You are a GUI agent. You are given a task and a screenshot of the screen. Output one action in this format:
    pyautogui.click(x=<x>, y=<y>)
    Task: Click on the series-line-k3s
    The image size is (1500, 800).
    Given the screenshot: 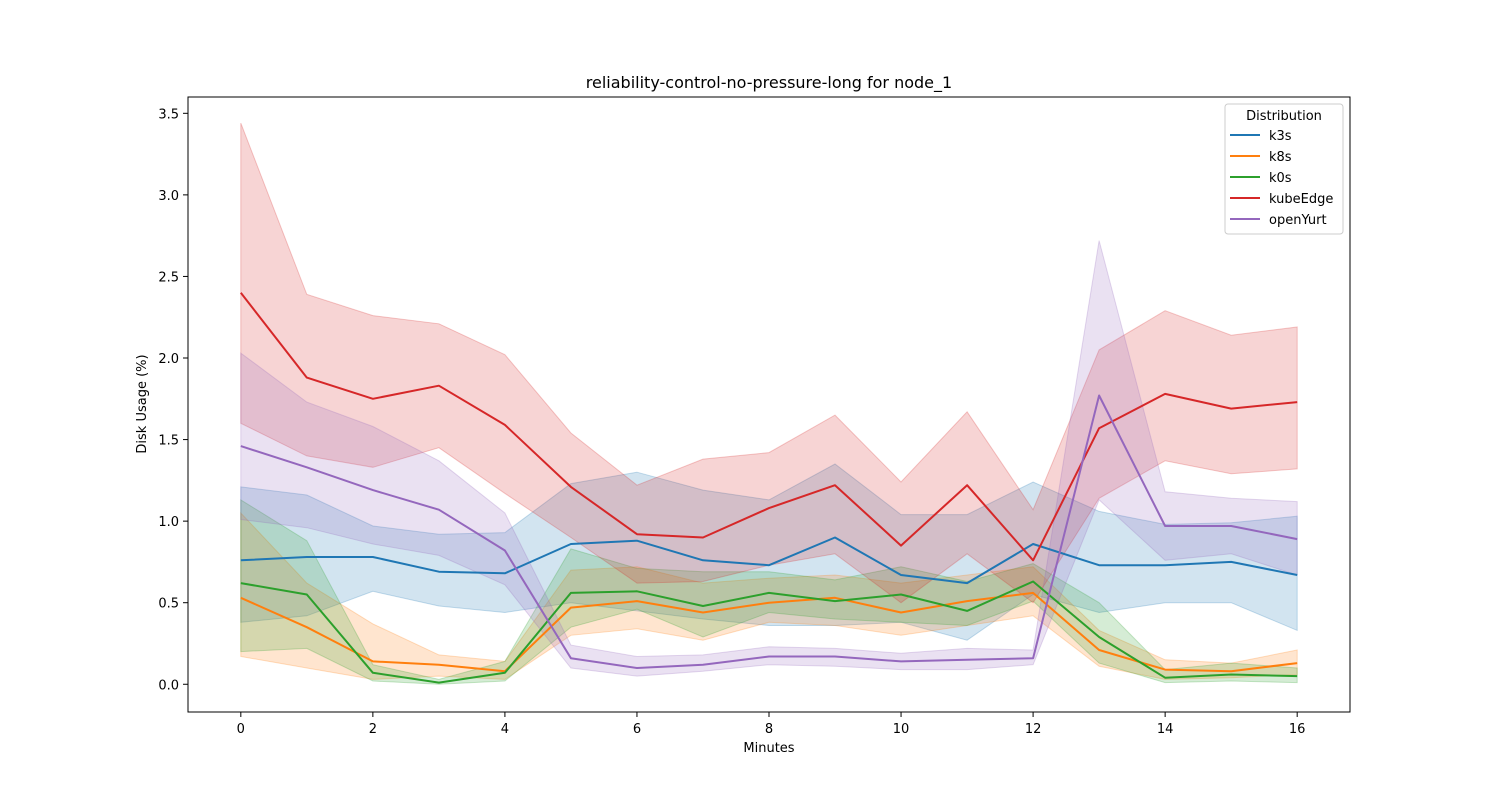 What is the action you would take?
    pyautogui.click(x=769, y=560)
    